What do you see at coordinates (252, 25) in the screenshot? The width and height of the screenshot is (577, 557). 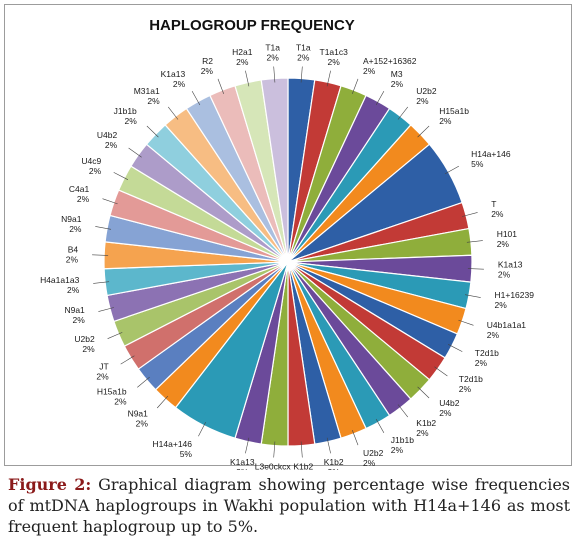 I see `chart-title: HAPLOGROUP FREQUENCY` at bounding box center [252, 25].